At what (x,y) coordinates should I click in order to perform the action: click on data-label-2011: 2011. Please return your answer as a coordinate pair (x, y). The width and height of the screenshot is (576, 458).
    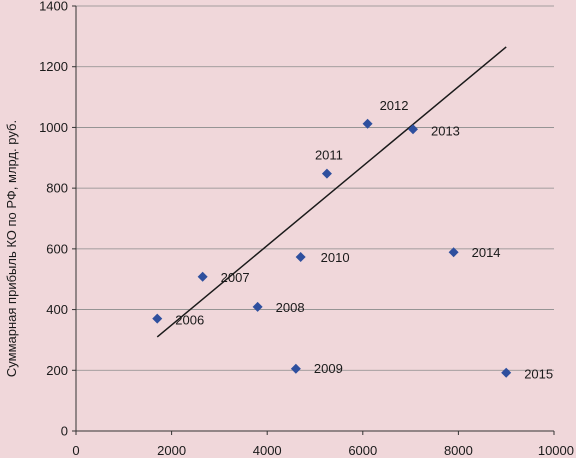
    Looking at the image, I should click on (329, 155).